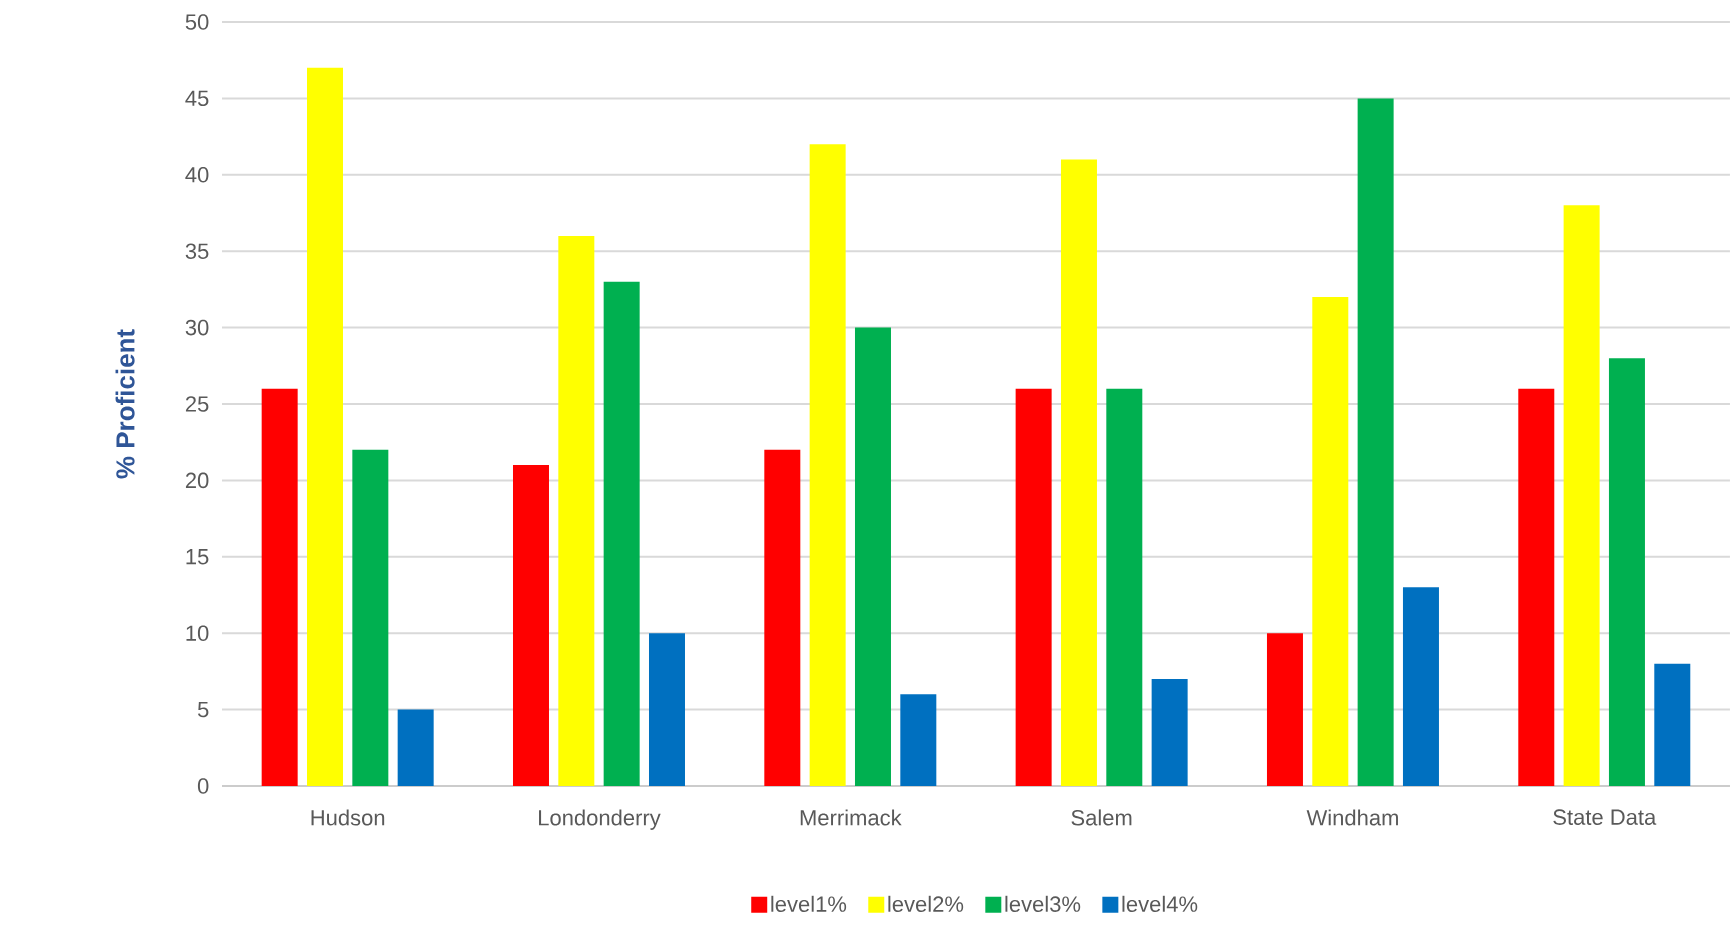  What do you see at coordinates (851, 817) in the screenshot?
I see `x-tick-label: Merrimack` at bounding box center [851, 817].